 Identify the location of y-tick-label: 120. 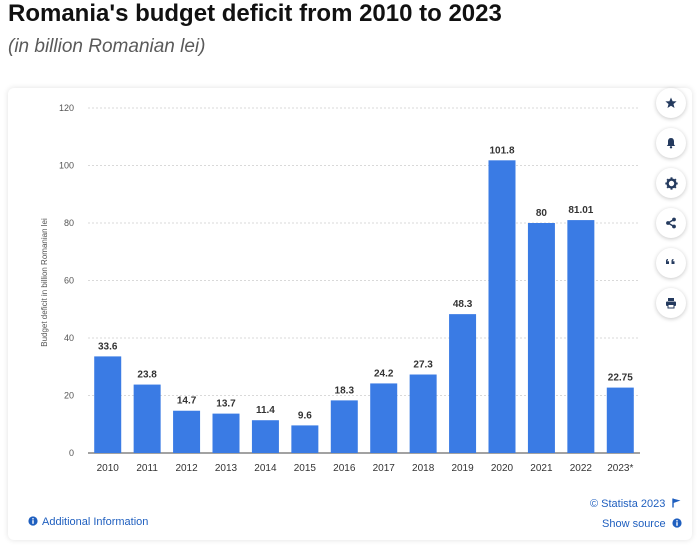
(66, 108).